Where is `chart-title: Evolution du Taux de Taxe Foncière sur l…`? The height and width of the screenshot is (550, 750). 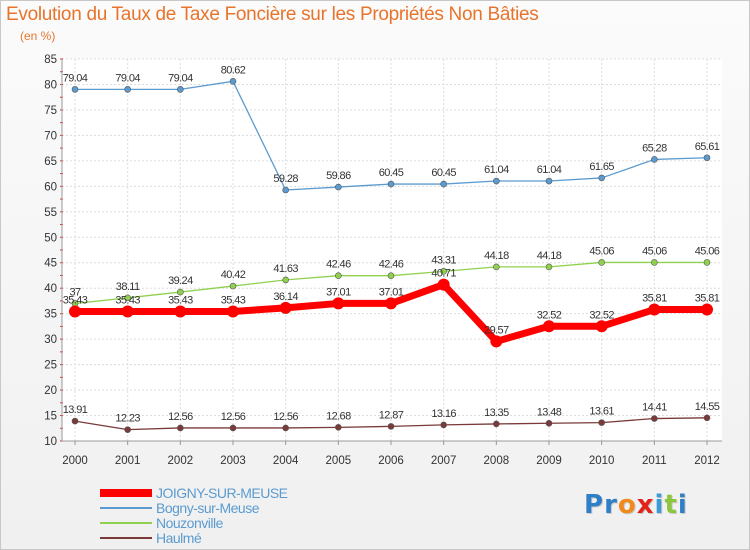 chart-title: Evolution du Taux de Taxe Foncière sur l… is located at coordinates (272, 14).